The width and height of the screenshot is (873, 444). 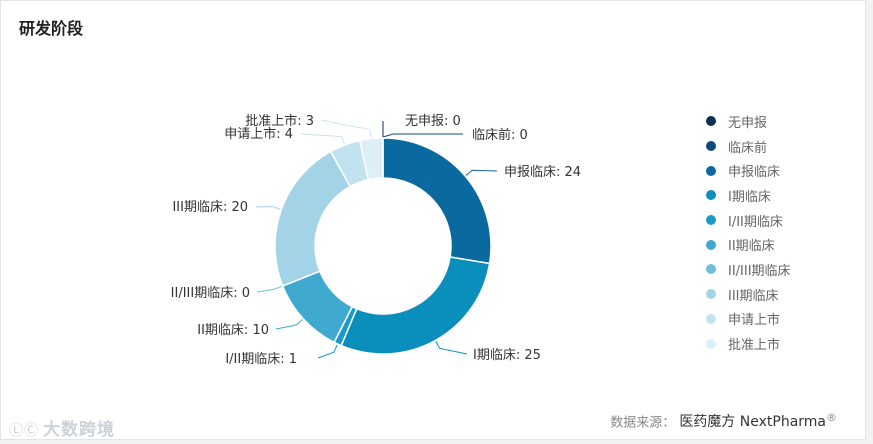 What do you see at coordinates (24, 431) in the screenshot?
I see `watermark-logo-icon: ⓁⒸ` at bounding box center [24, 431].